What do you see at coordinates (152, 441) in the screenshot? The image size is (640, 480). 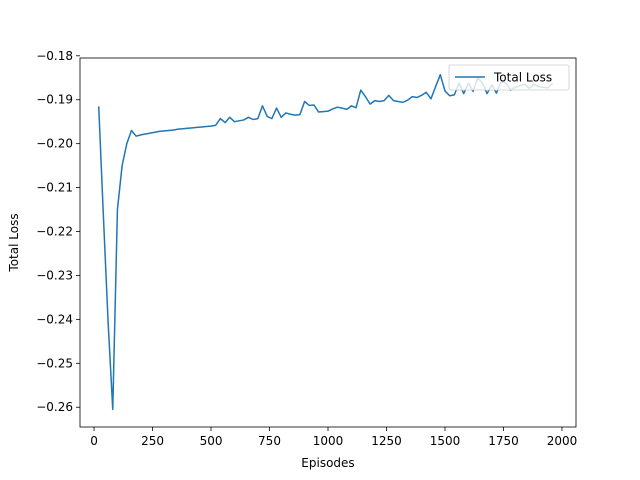 I see `x-tick-label: 250` at bounding box center [152, 441].